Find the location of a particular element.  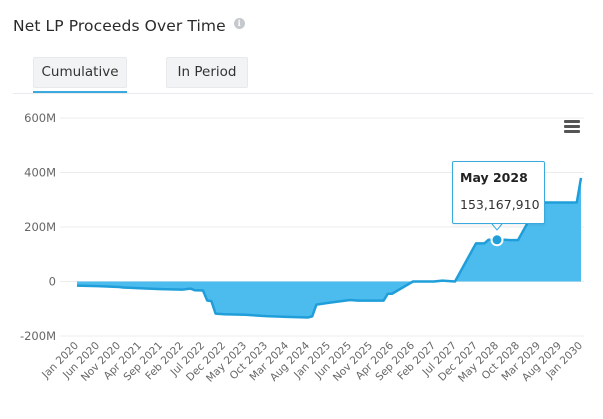

tooltip-point-marker is located at coordinates (497, 240).